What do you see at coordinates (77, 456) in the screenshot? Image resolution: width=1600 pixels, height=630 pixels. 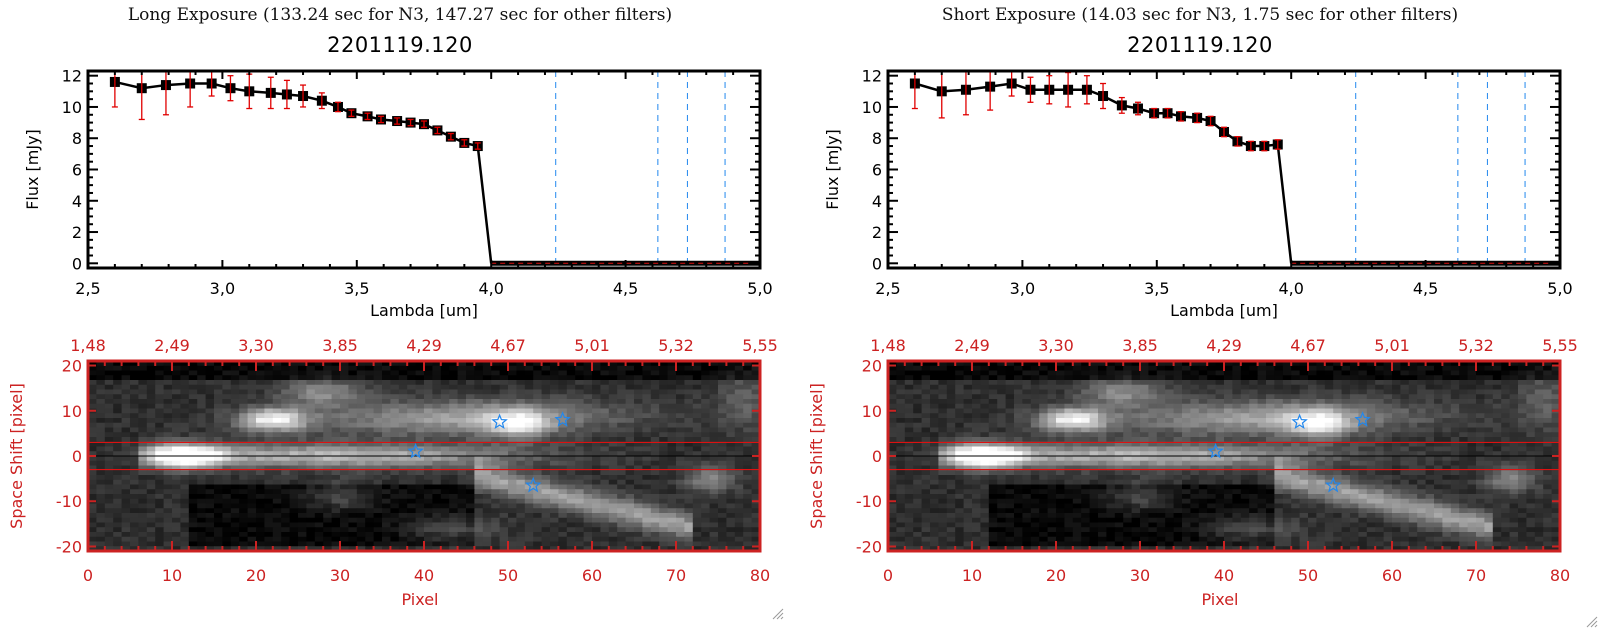 I see `y-tick-label: 0` at bounding box center [77, 456].